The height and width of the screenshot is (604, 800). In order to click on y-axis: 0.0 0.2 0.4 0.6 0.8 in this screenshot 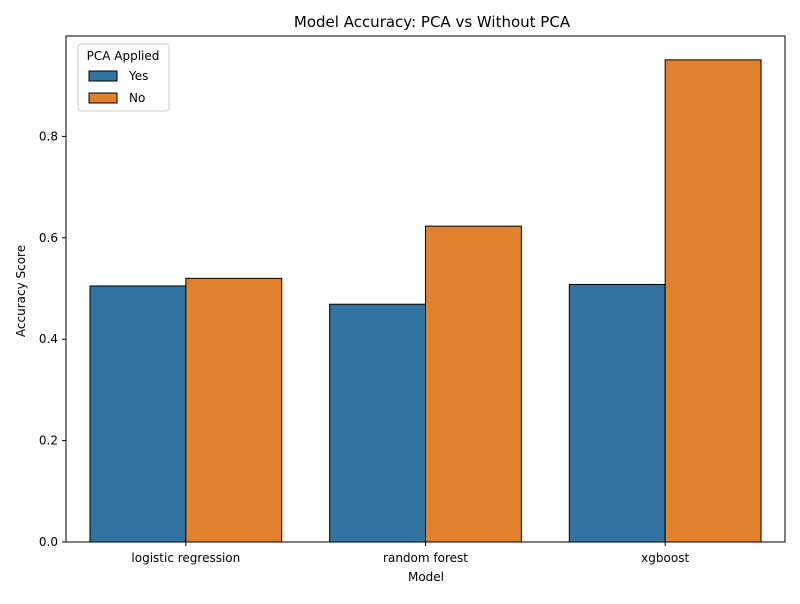, I will do `click(52, 339)`.